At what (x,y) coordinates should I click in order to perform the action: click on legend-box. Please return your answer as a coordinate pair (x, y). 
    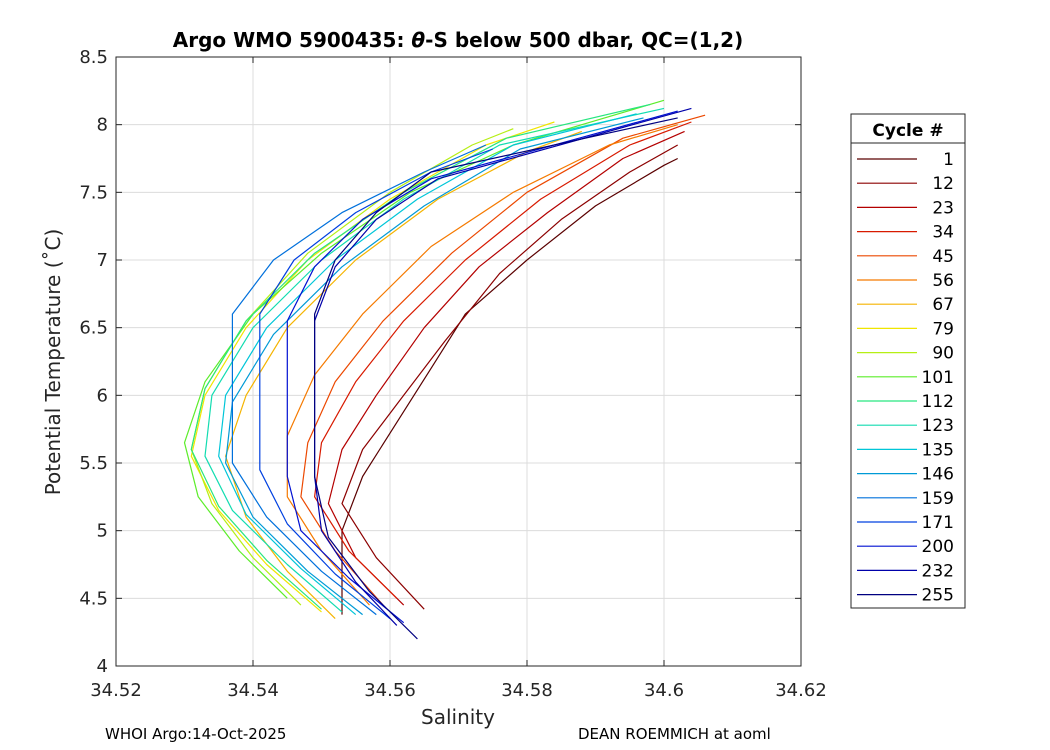
    Looking at the image, I should click on (908, 361).